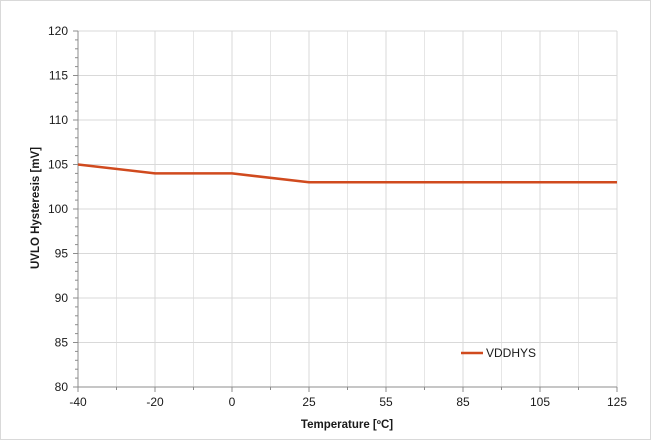 The width and height of the screenshot is (651, 440). I want to click on y-tick-label: 100, so click(58, 209).